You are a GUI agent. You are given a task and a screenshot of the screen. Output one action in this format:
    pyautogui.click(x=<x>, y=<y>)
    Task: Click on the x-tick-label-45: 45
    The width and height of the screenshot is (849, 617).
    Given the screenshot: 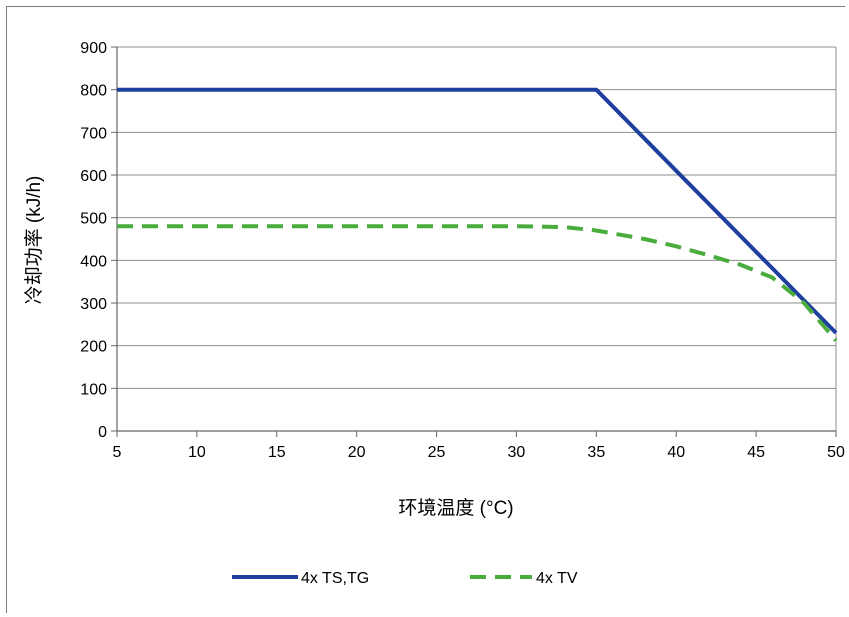 What is the action you would take?
    pyautogui.click(x=756, y=452)
    